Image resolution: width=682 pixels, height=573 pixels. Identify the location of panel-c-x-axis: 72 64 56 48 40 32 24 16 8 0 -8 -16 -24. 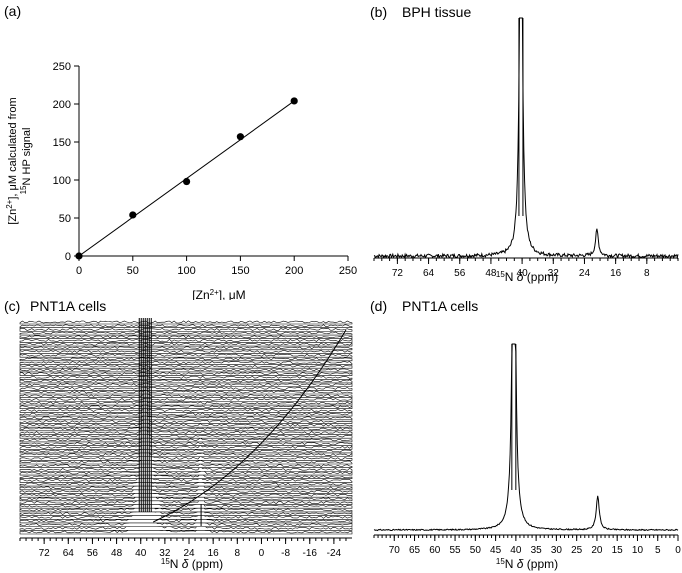
(185, 548).